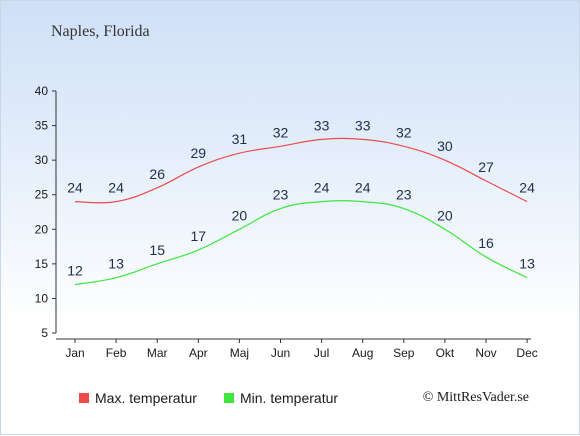  What do you see at coordinates (157, 250) in the screenshot?
I see `data-label-min: 15` at bounding box center [157, 250].